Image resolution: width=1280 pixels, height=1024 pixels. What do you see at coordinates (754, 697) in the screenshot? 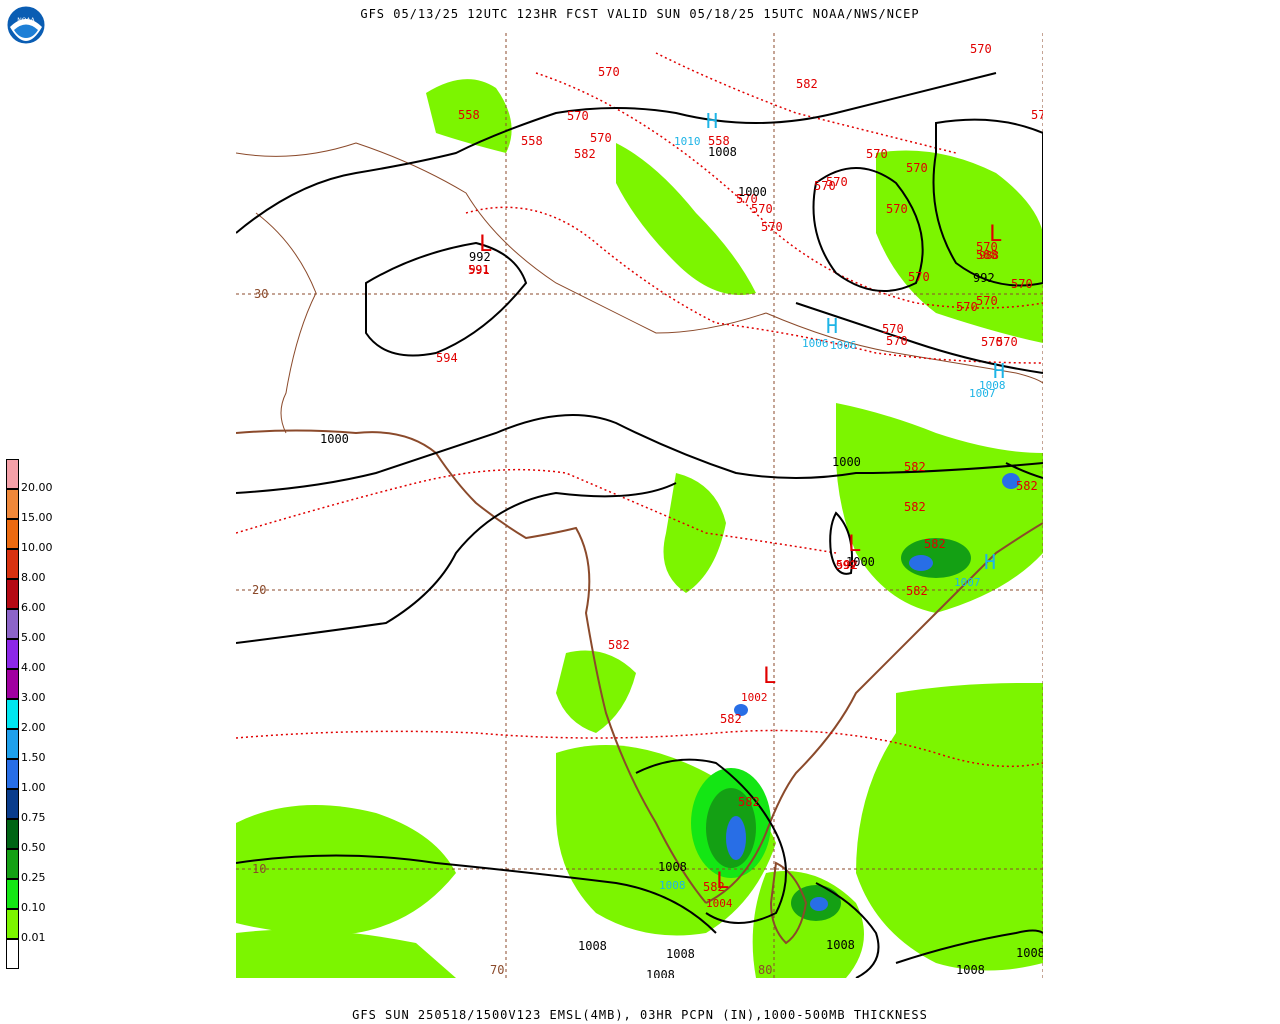
I see `low-pressure-value: 1002` at bounding box center [754, 697].